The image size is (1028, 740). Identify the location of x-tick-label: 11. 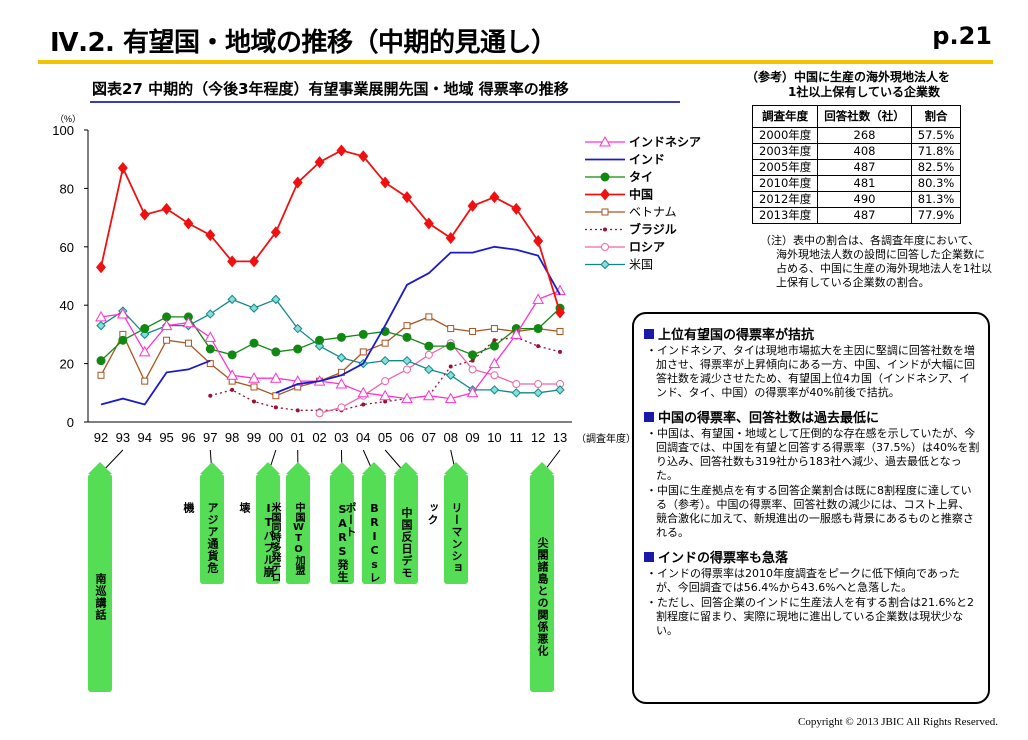
(517, 437).